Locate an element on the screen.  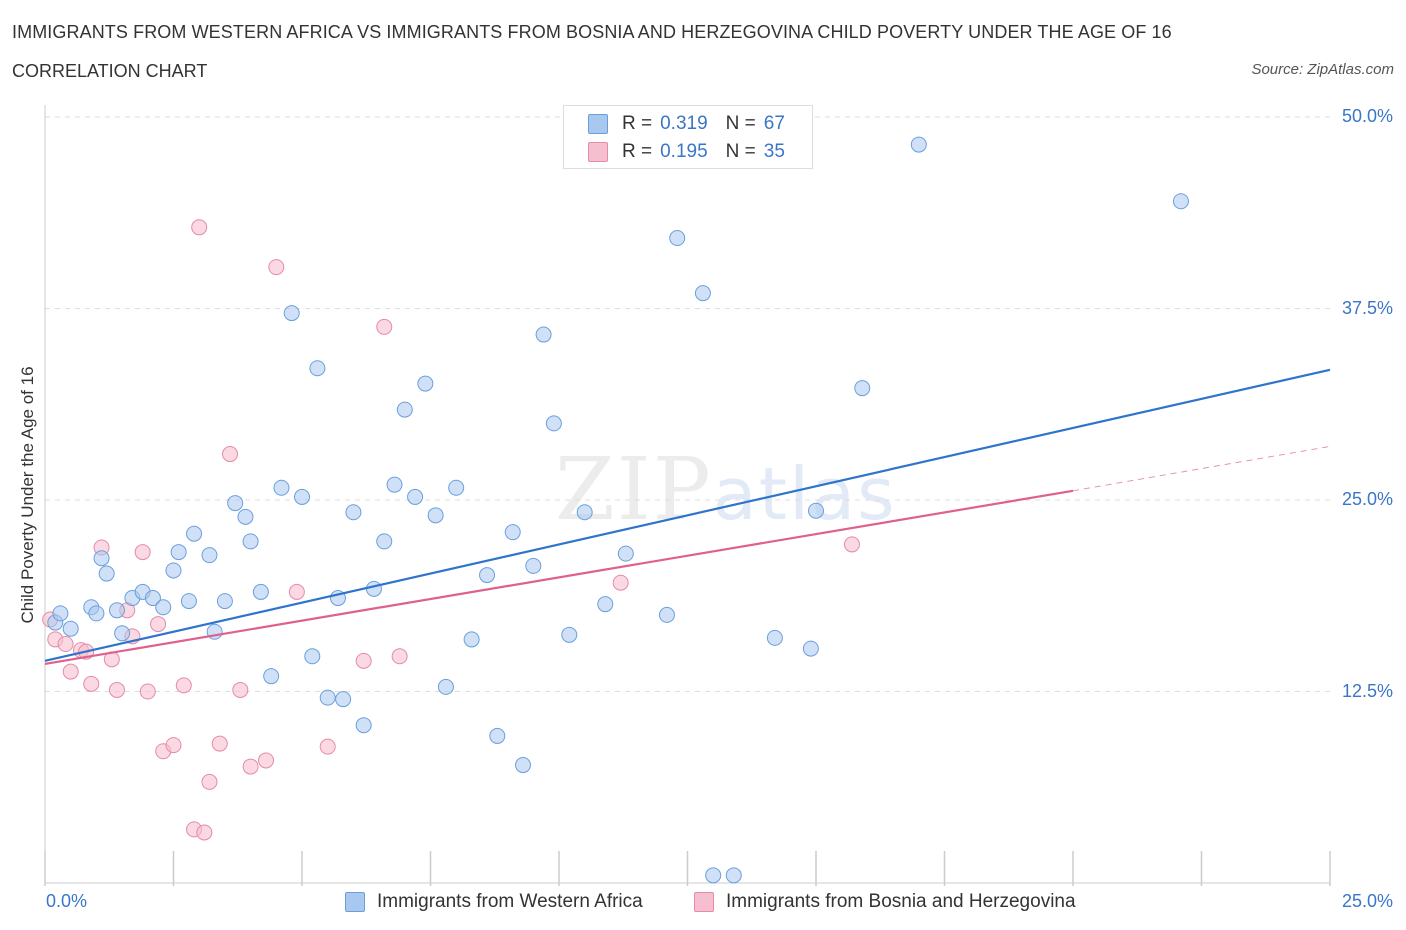
trend-line-bosnia-extension is located at coordinates (1201, 468).